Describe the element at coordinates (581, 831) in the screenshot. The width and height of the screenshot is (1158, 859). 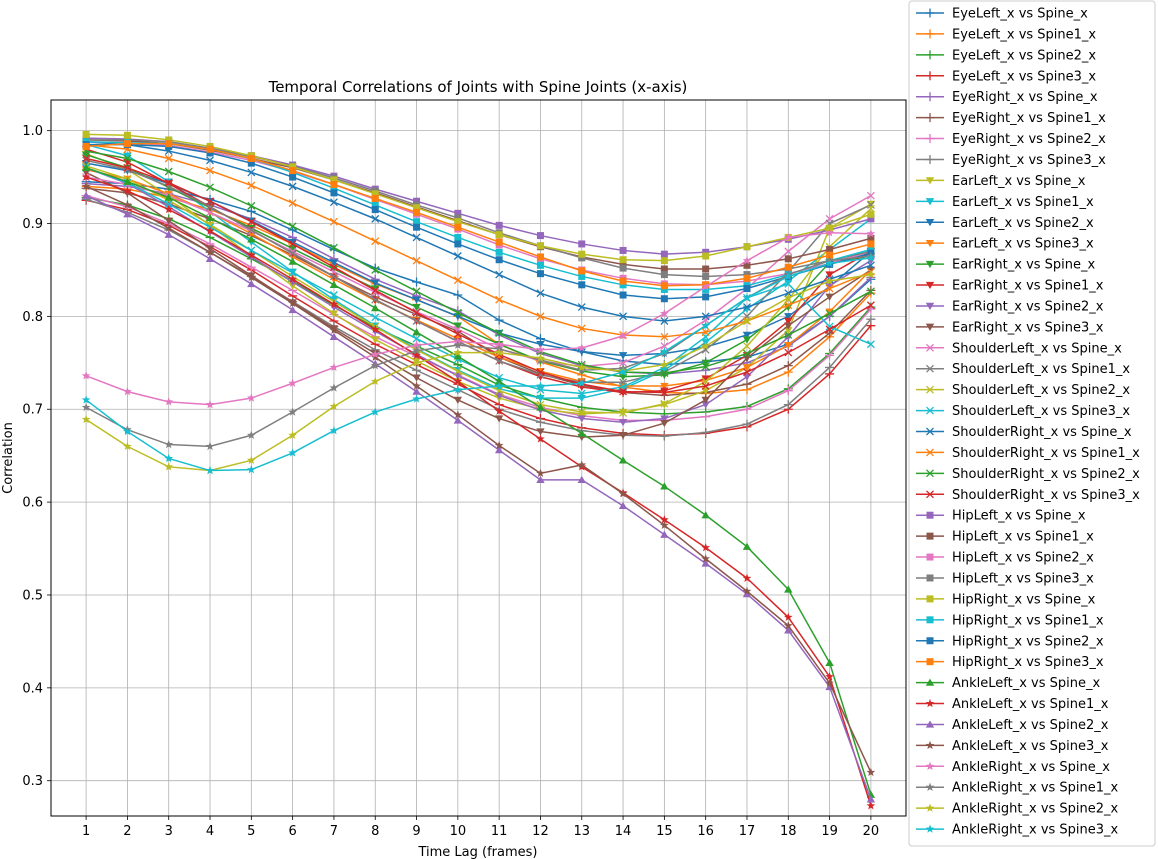
I see `x-tick-label: 13` at that location.